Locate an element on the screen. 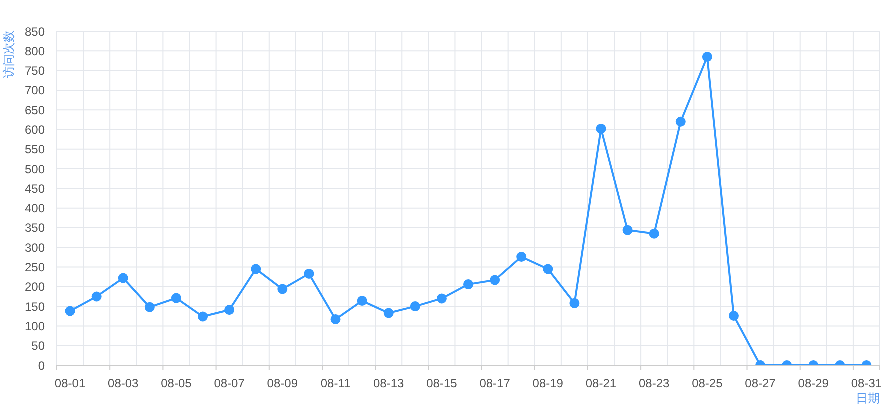 The width and height of the screenshot is (886, 412). x-tick-label: 08-11 is located at coordinates (335, 383).